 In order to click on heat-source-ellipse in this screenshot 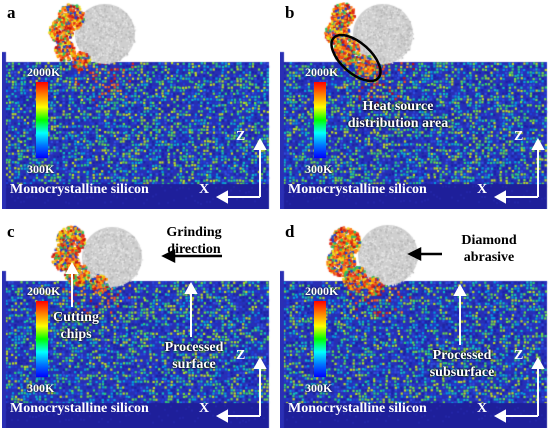, I will do `click(356, 58)`.